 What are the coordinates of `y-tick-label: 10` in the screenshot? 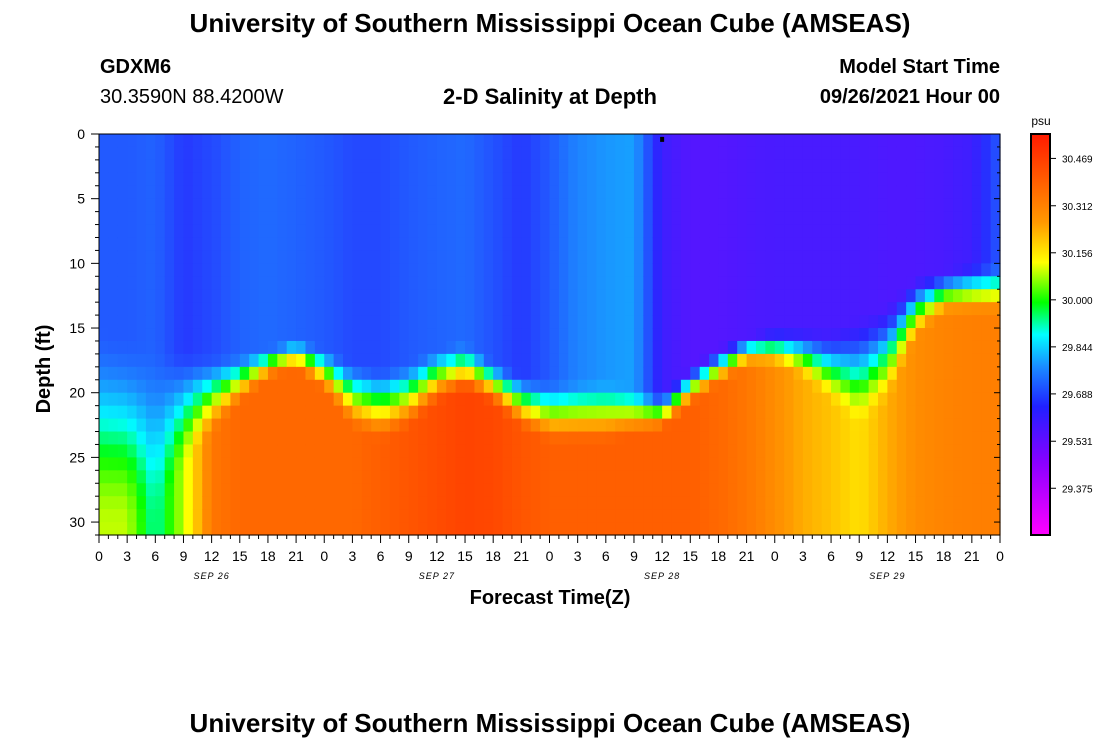 It's located at (77, 263).